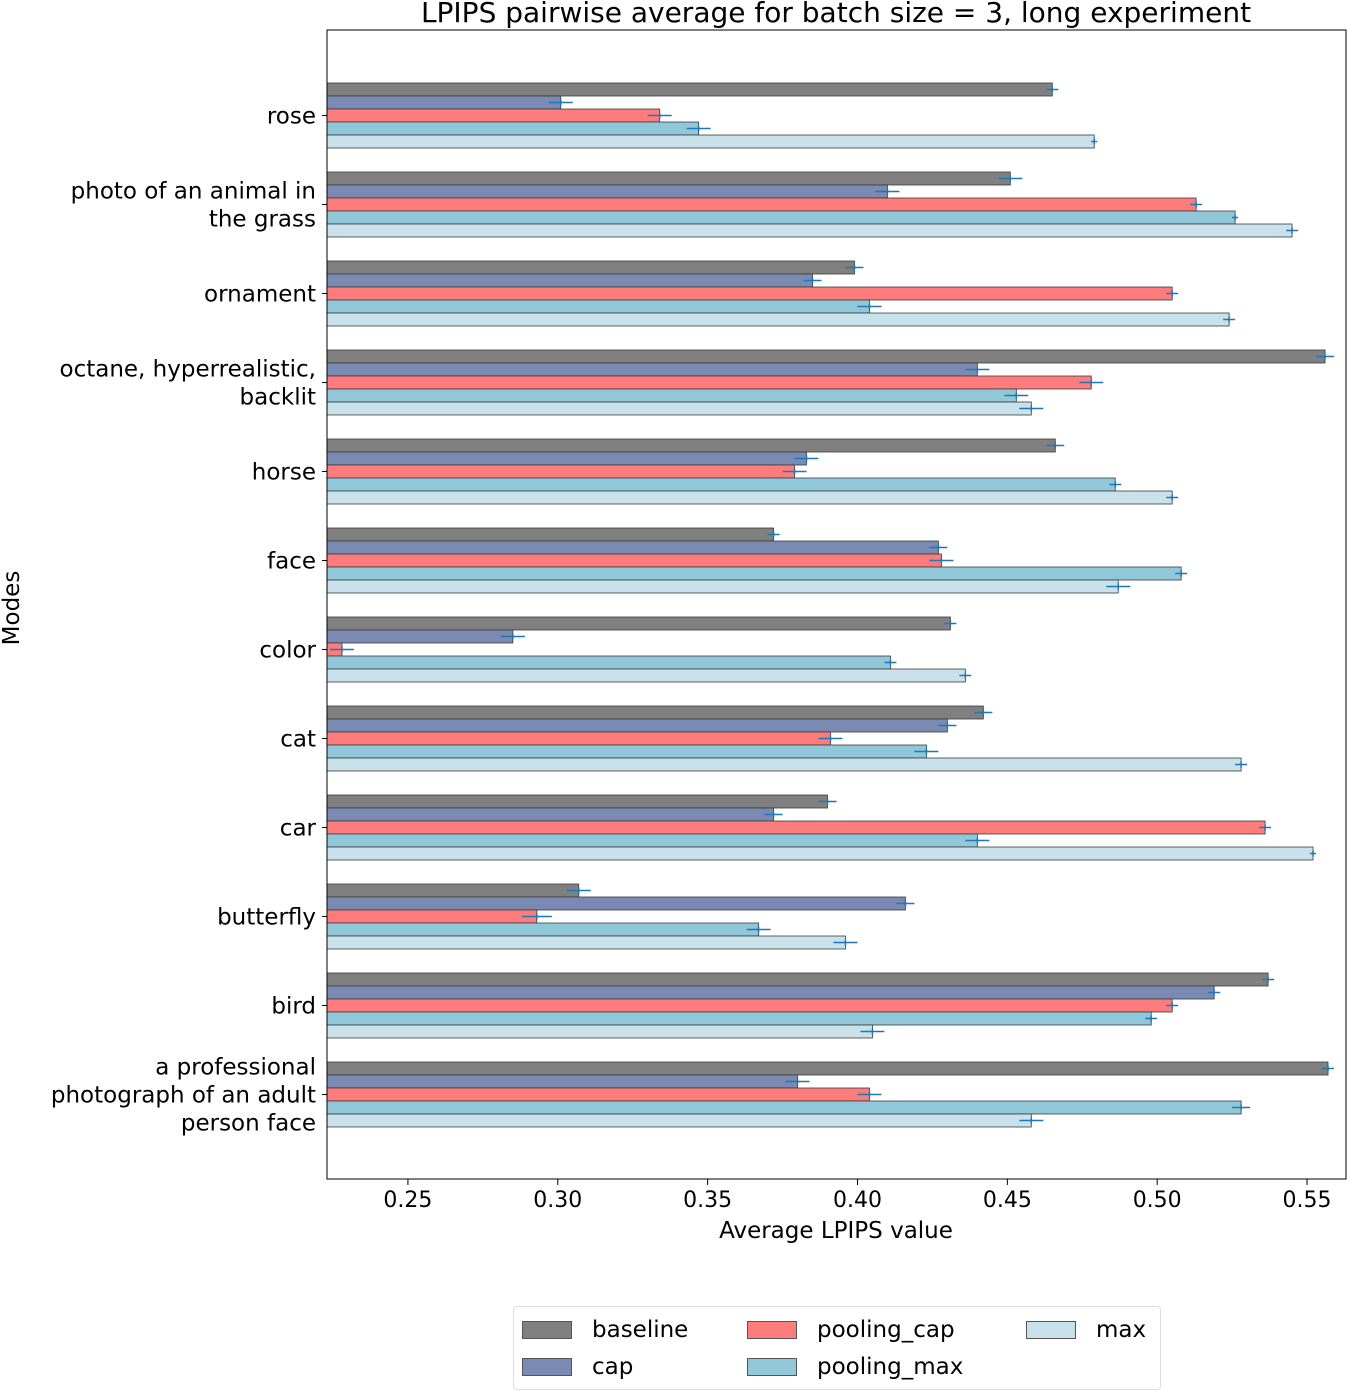 Image resolution: width=1347 pixels, height=1391 pixels. I want to click on category-label-line: bird, so click(293, 1007).